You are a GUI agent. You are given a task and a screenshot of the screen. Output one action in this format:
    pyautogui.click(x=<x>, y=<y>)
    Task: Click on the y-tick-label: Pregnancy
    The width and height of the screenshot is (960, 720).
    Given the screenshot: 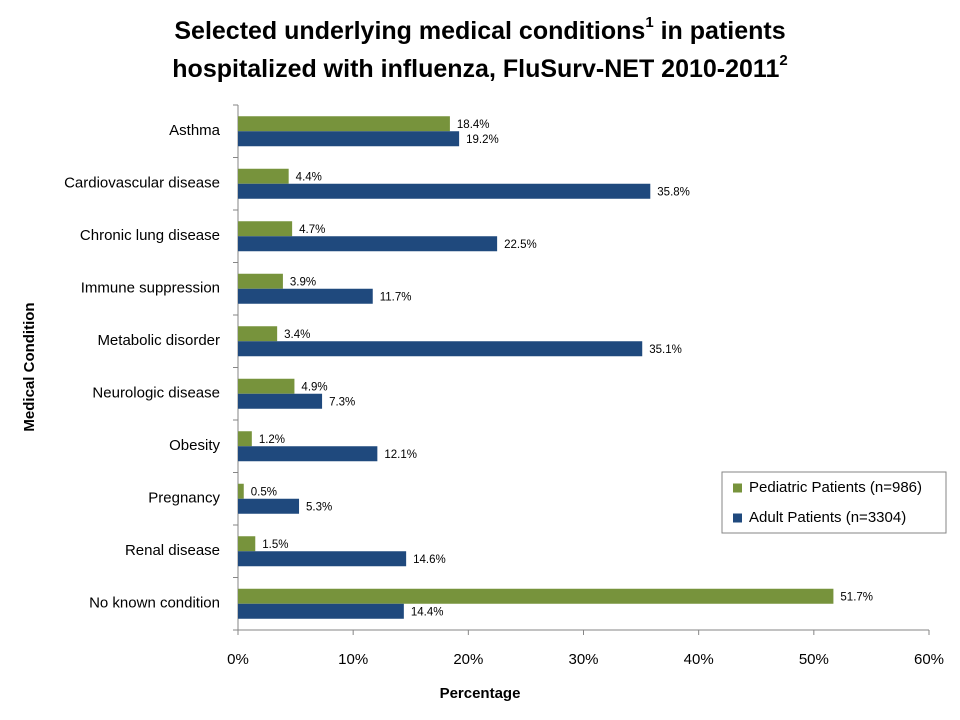 What is the action you would take?
    pyautogui.click(x=184, y=498)
    